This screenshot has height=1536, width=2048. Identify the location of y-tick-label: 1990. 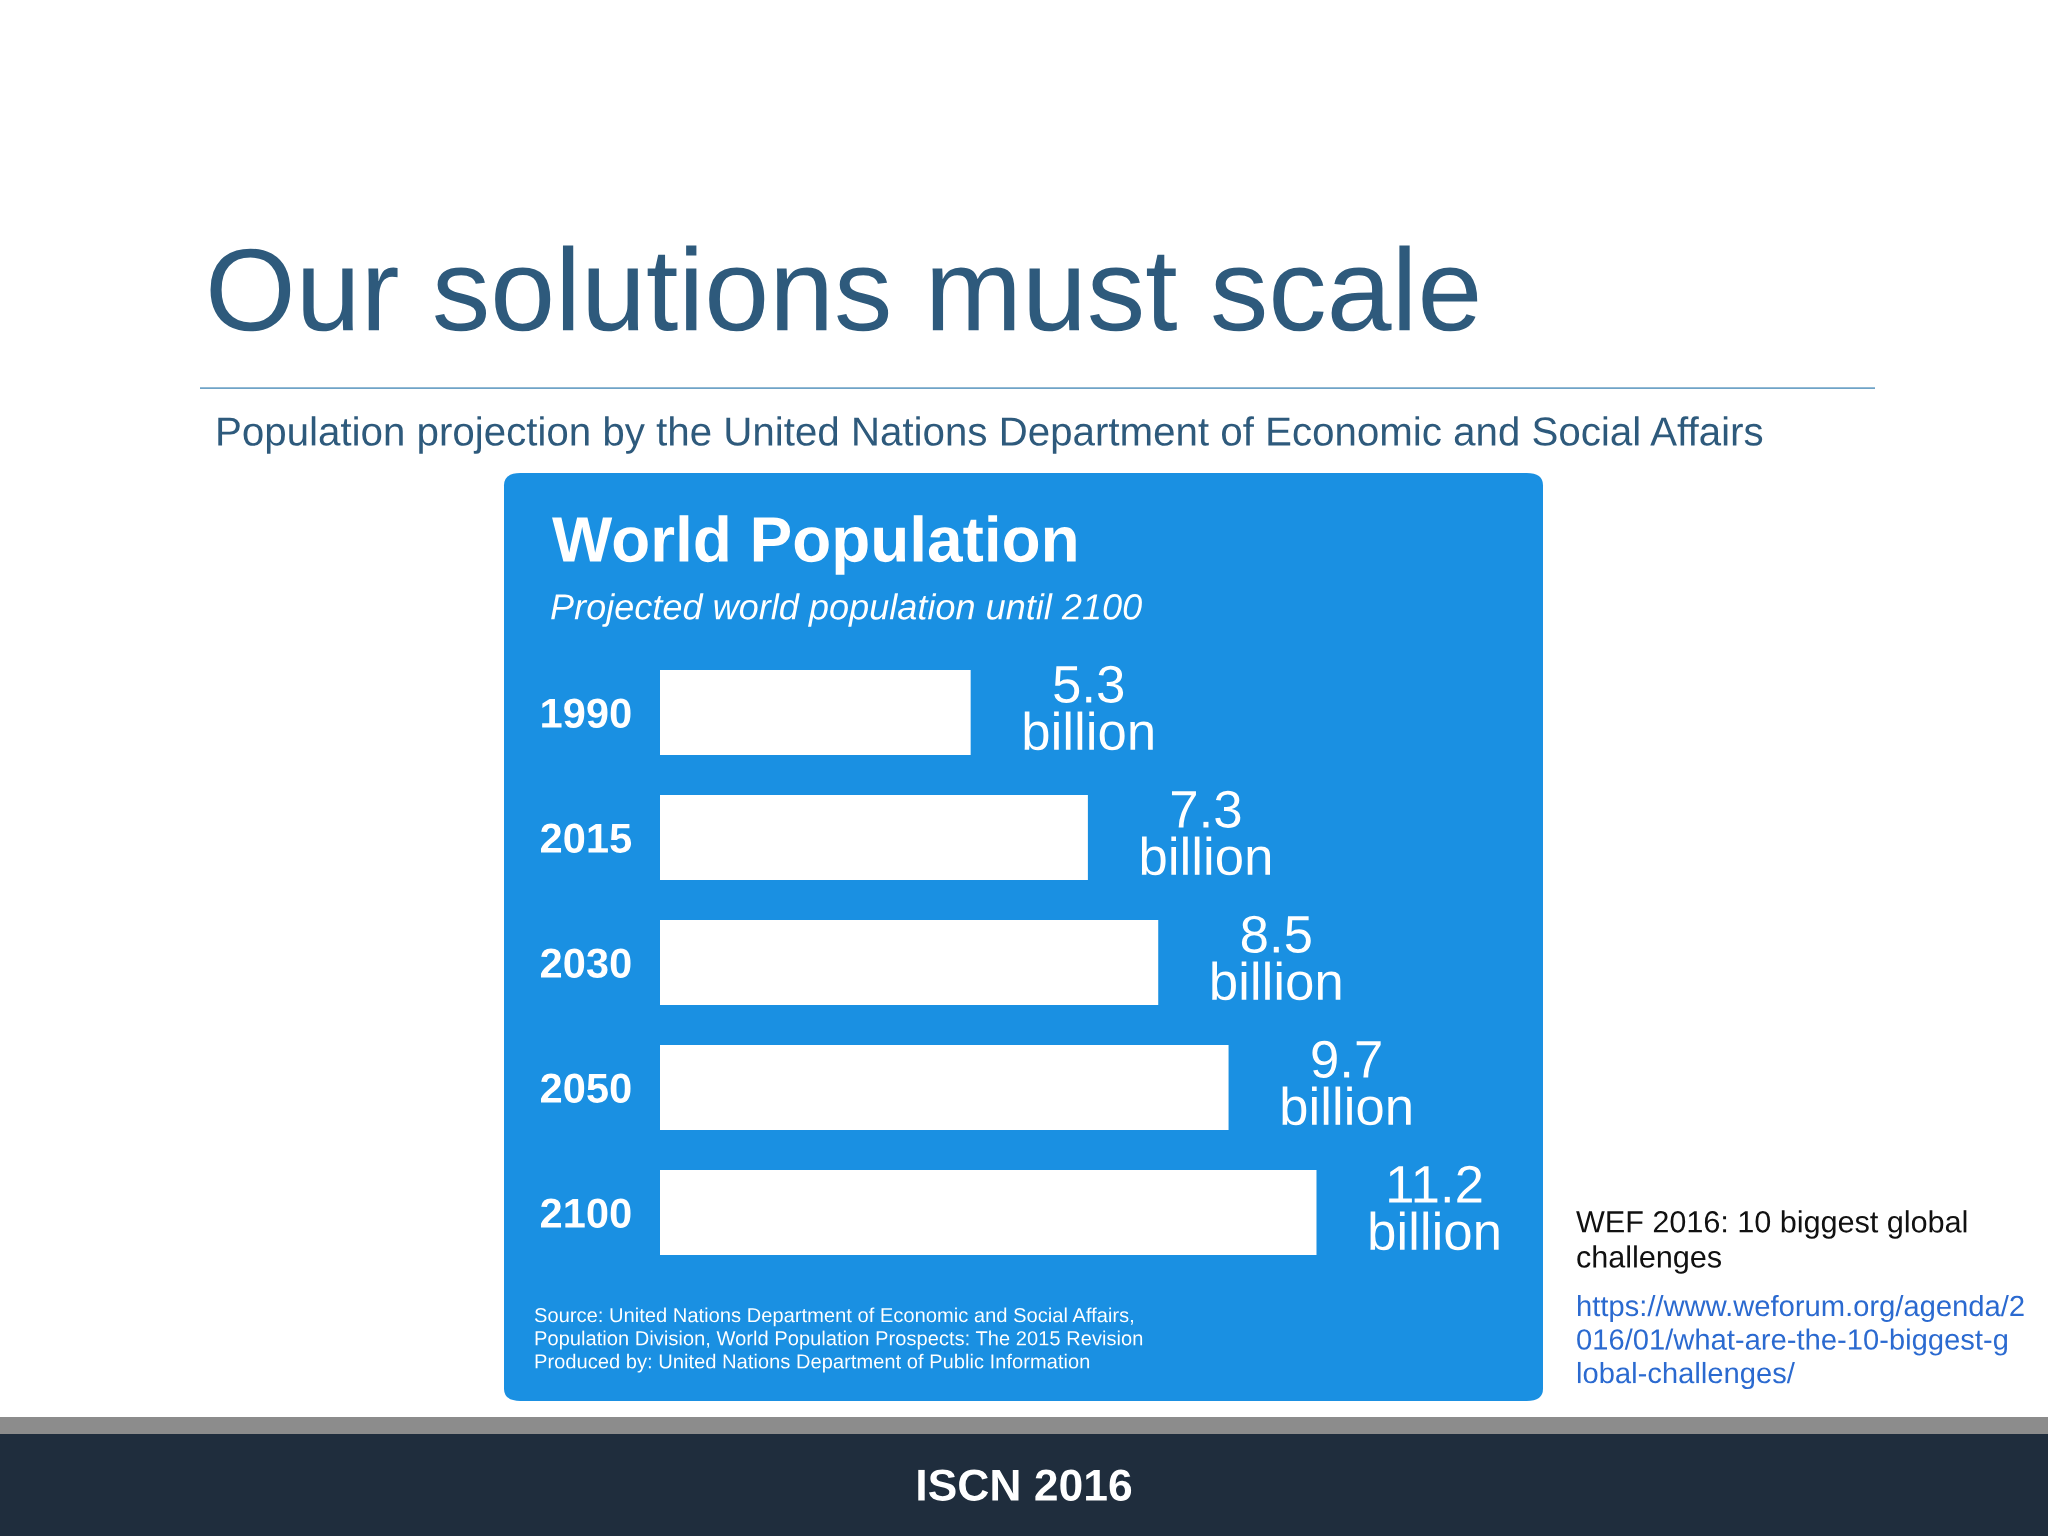
(586, 713).